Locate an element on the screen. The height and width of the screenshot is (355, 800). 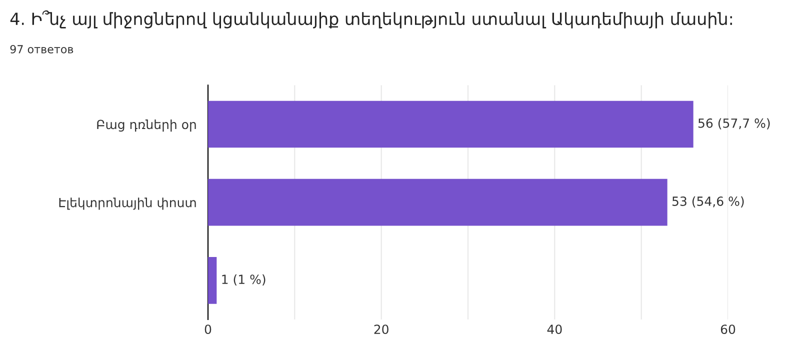
data-label: 1 (1 %) is located at coordinates (244, 280).